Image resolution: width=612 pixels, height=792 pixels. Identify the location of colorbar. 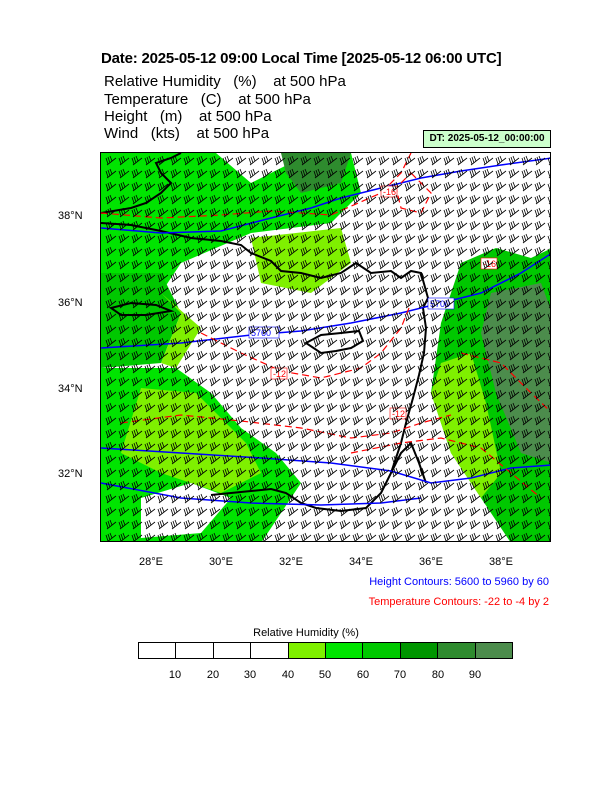
(325, 650).